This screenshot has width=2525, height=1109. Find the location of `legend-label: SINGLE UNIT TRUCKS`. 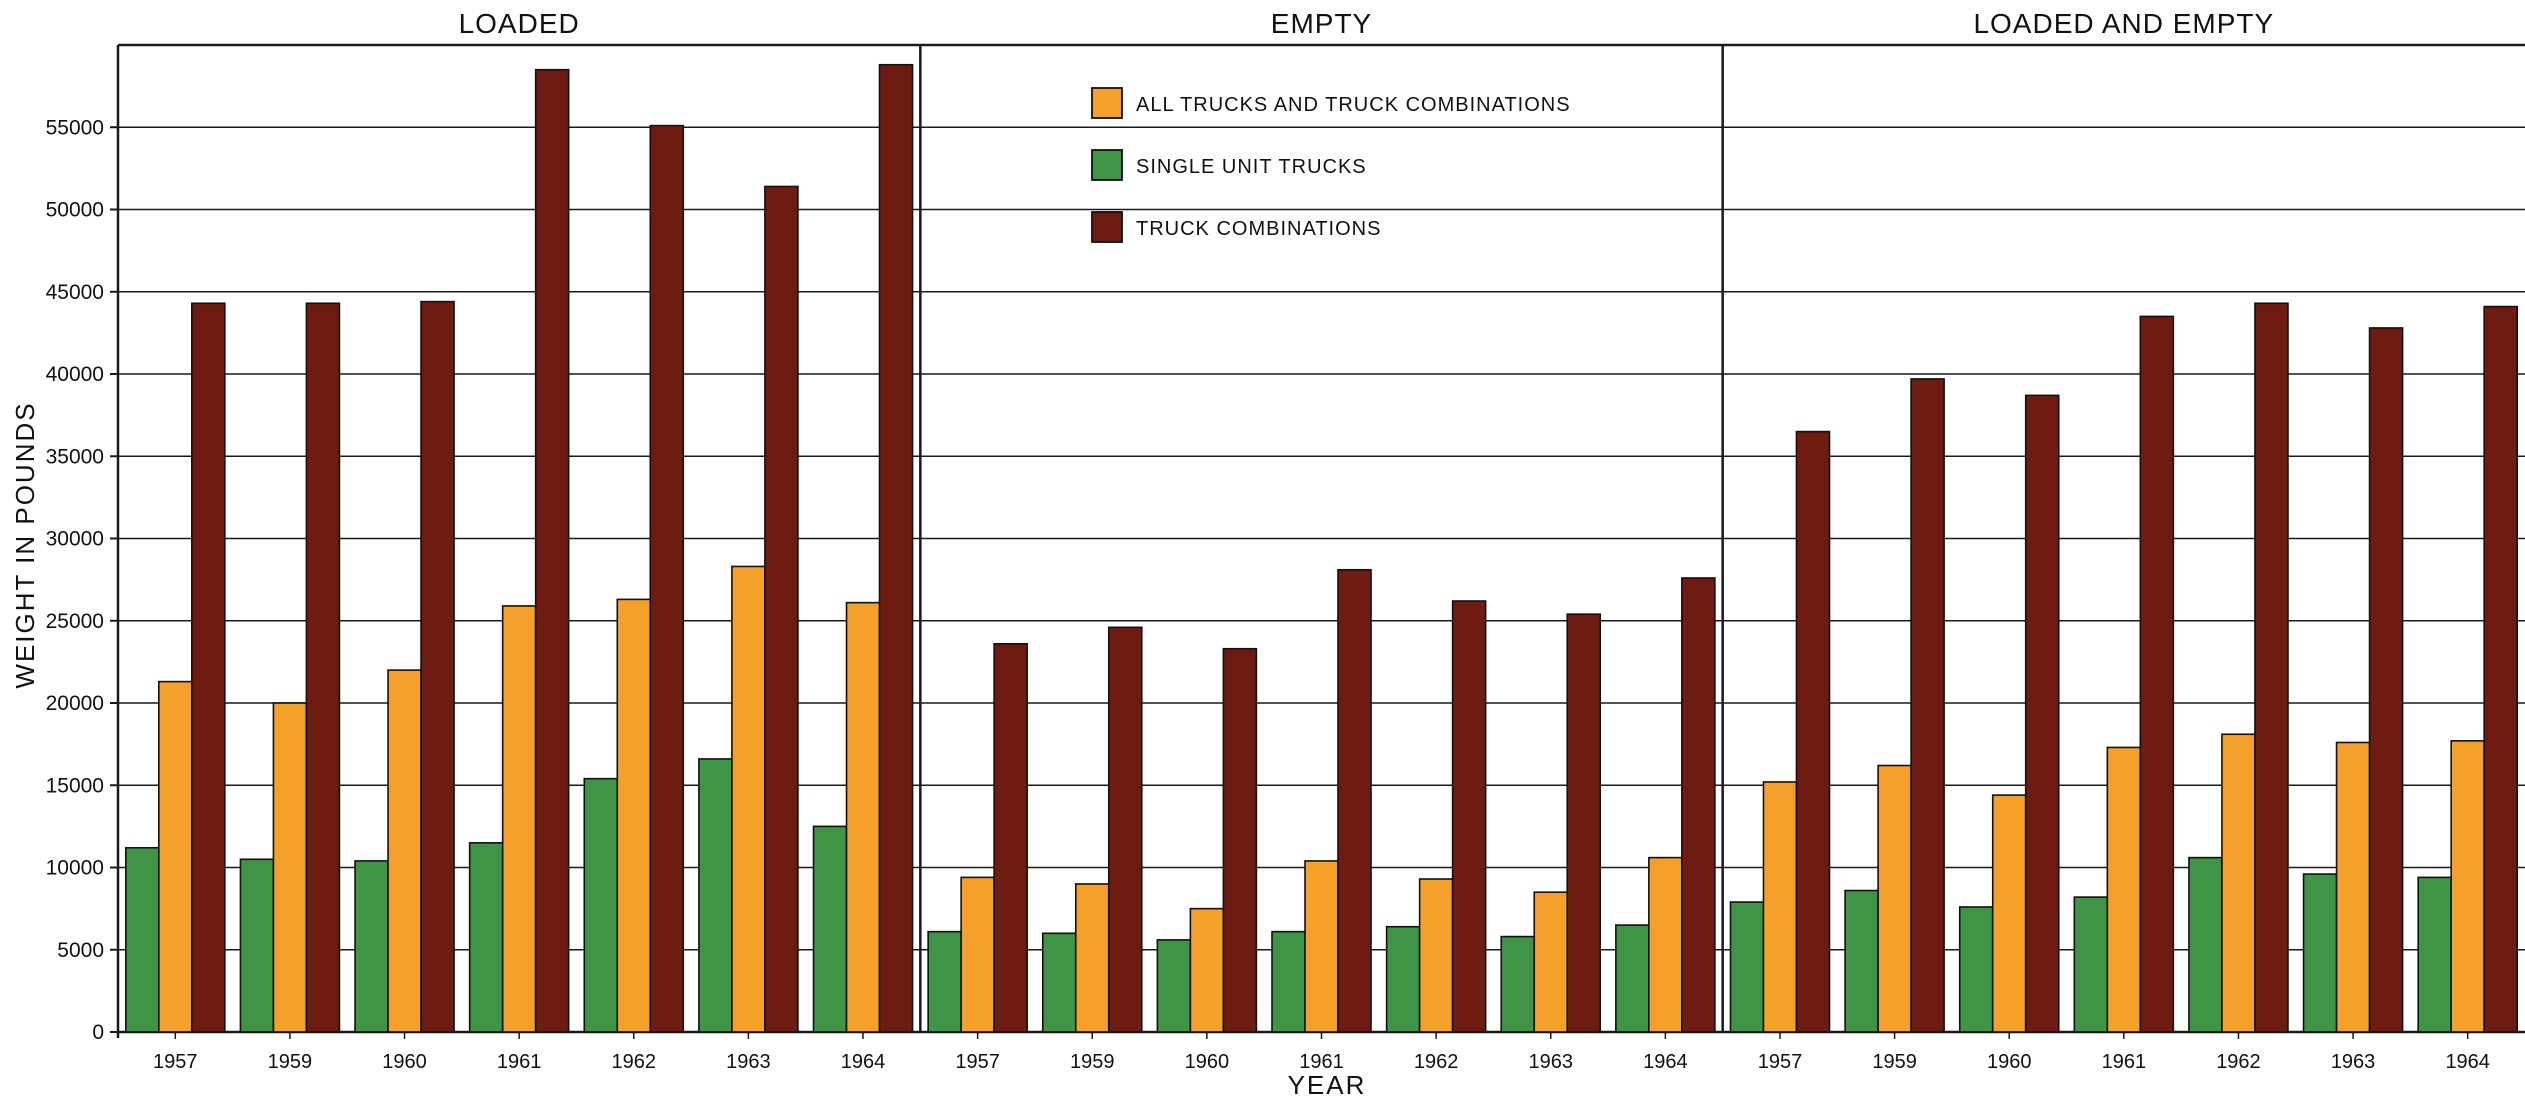

legend-label: SINGLE UNIT TRUCKS is located at coordinates (1251, 167).